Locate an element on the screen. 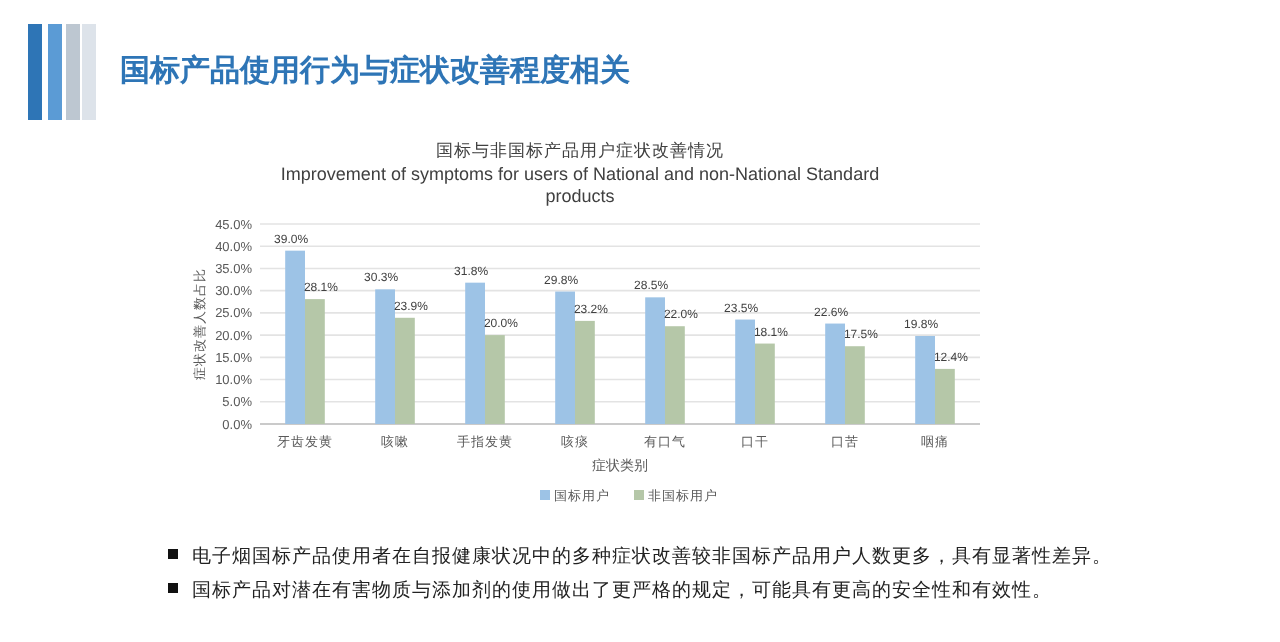 This screenshot has width=1280, height=642. text: 国标产品对潜在有害物质与添加剂的使用做出了更严格的规定，可能具有更高的安全性和有效性。 is located at coordinates (622, 590).